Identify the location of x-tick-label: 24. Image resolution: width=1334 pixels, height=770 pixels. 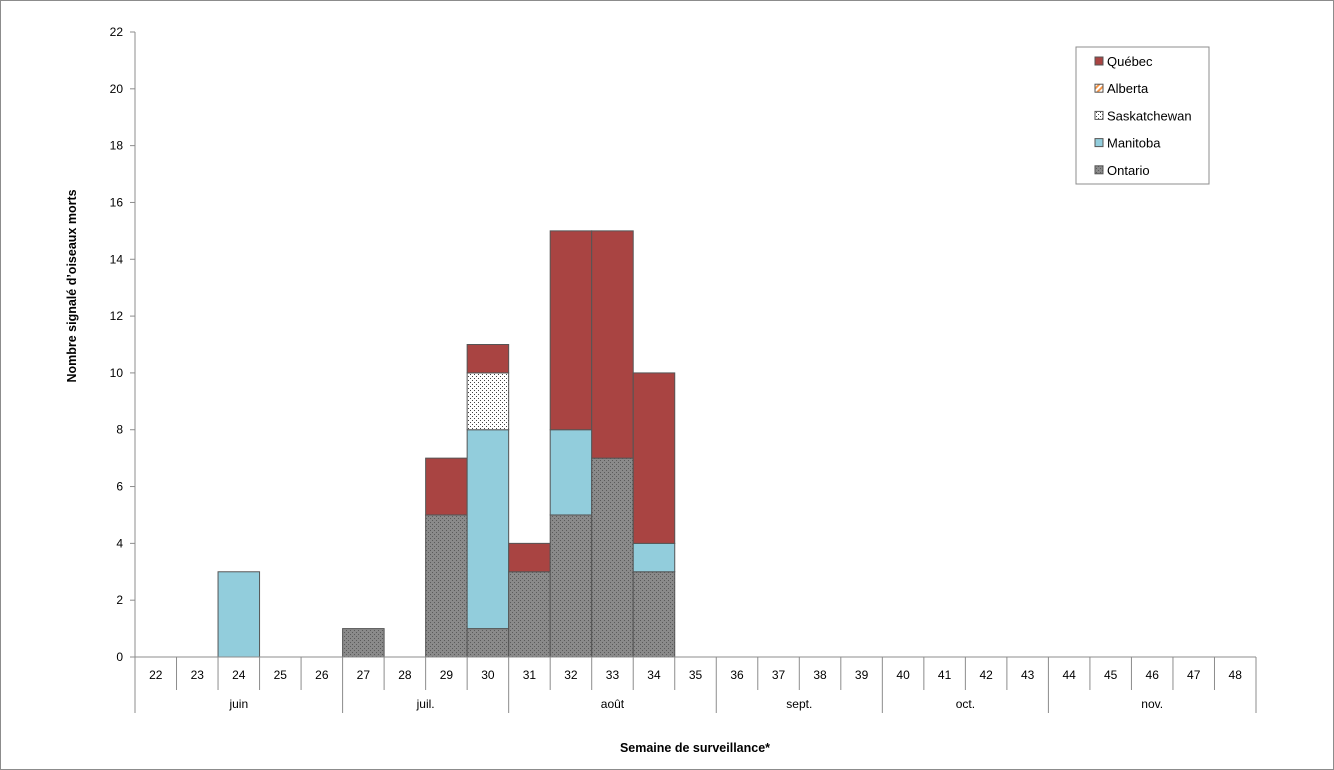
(239, 675).